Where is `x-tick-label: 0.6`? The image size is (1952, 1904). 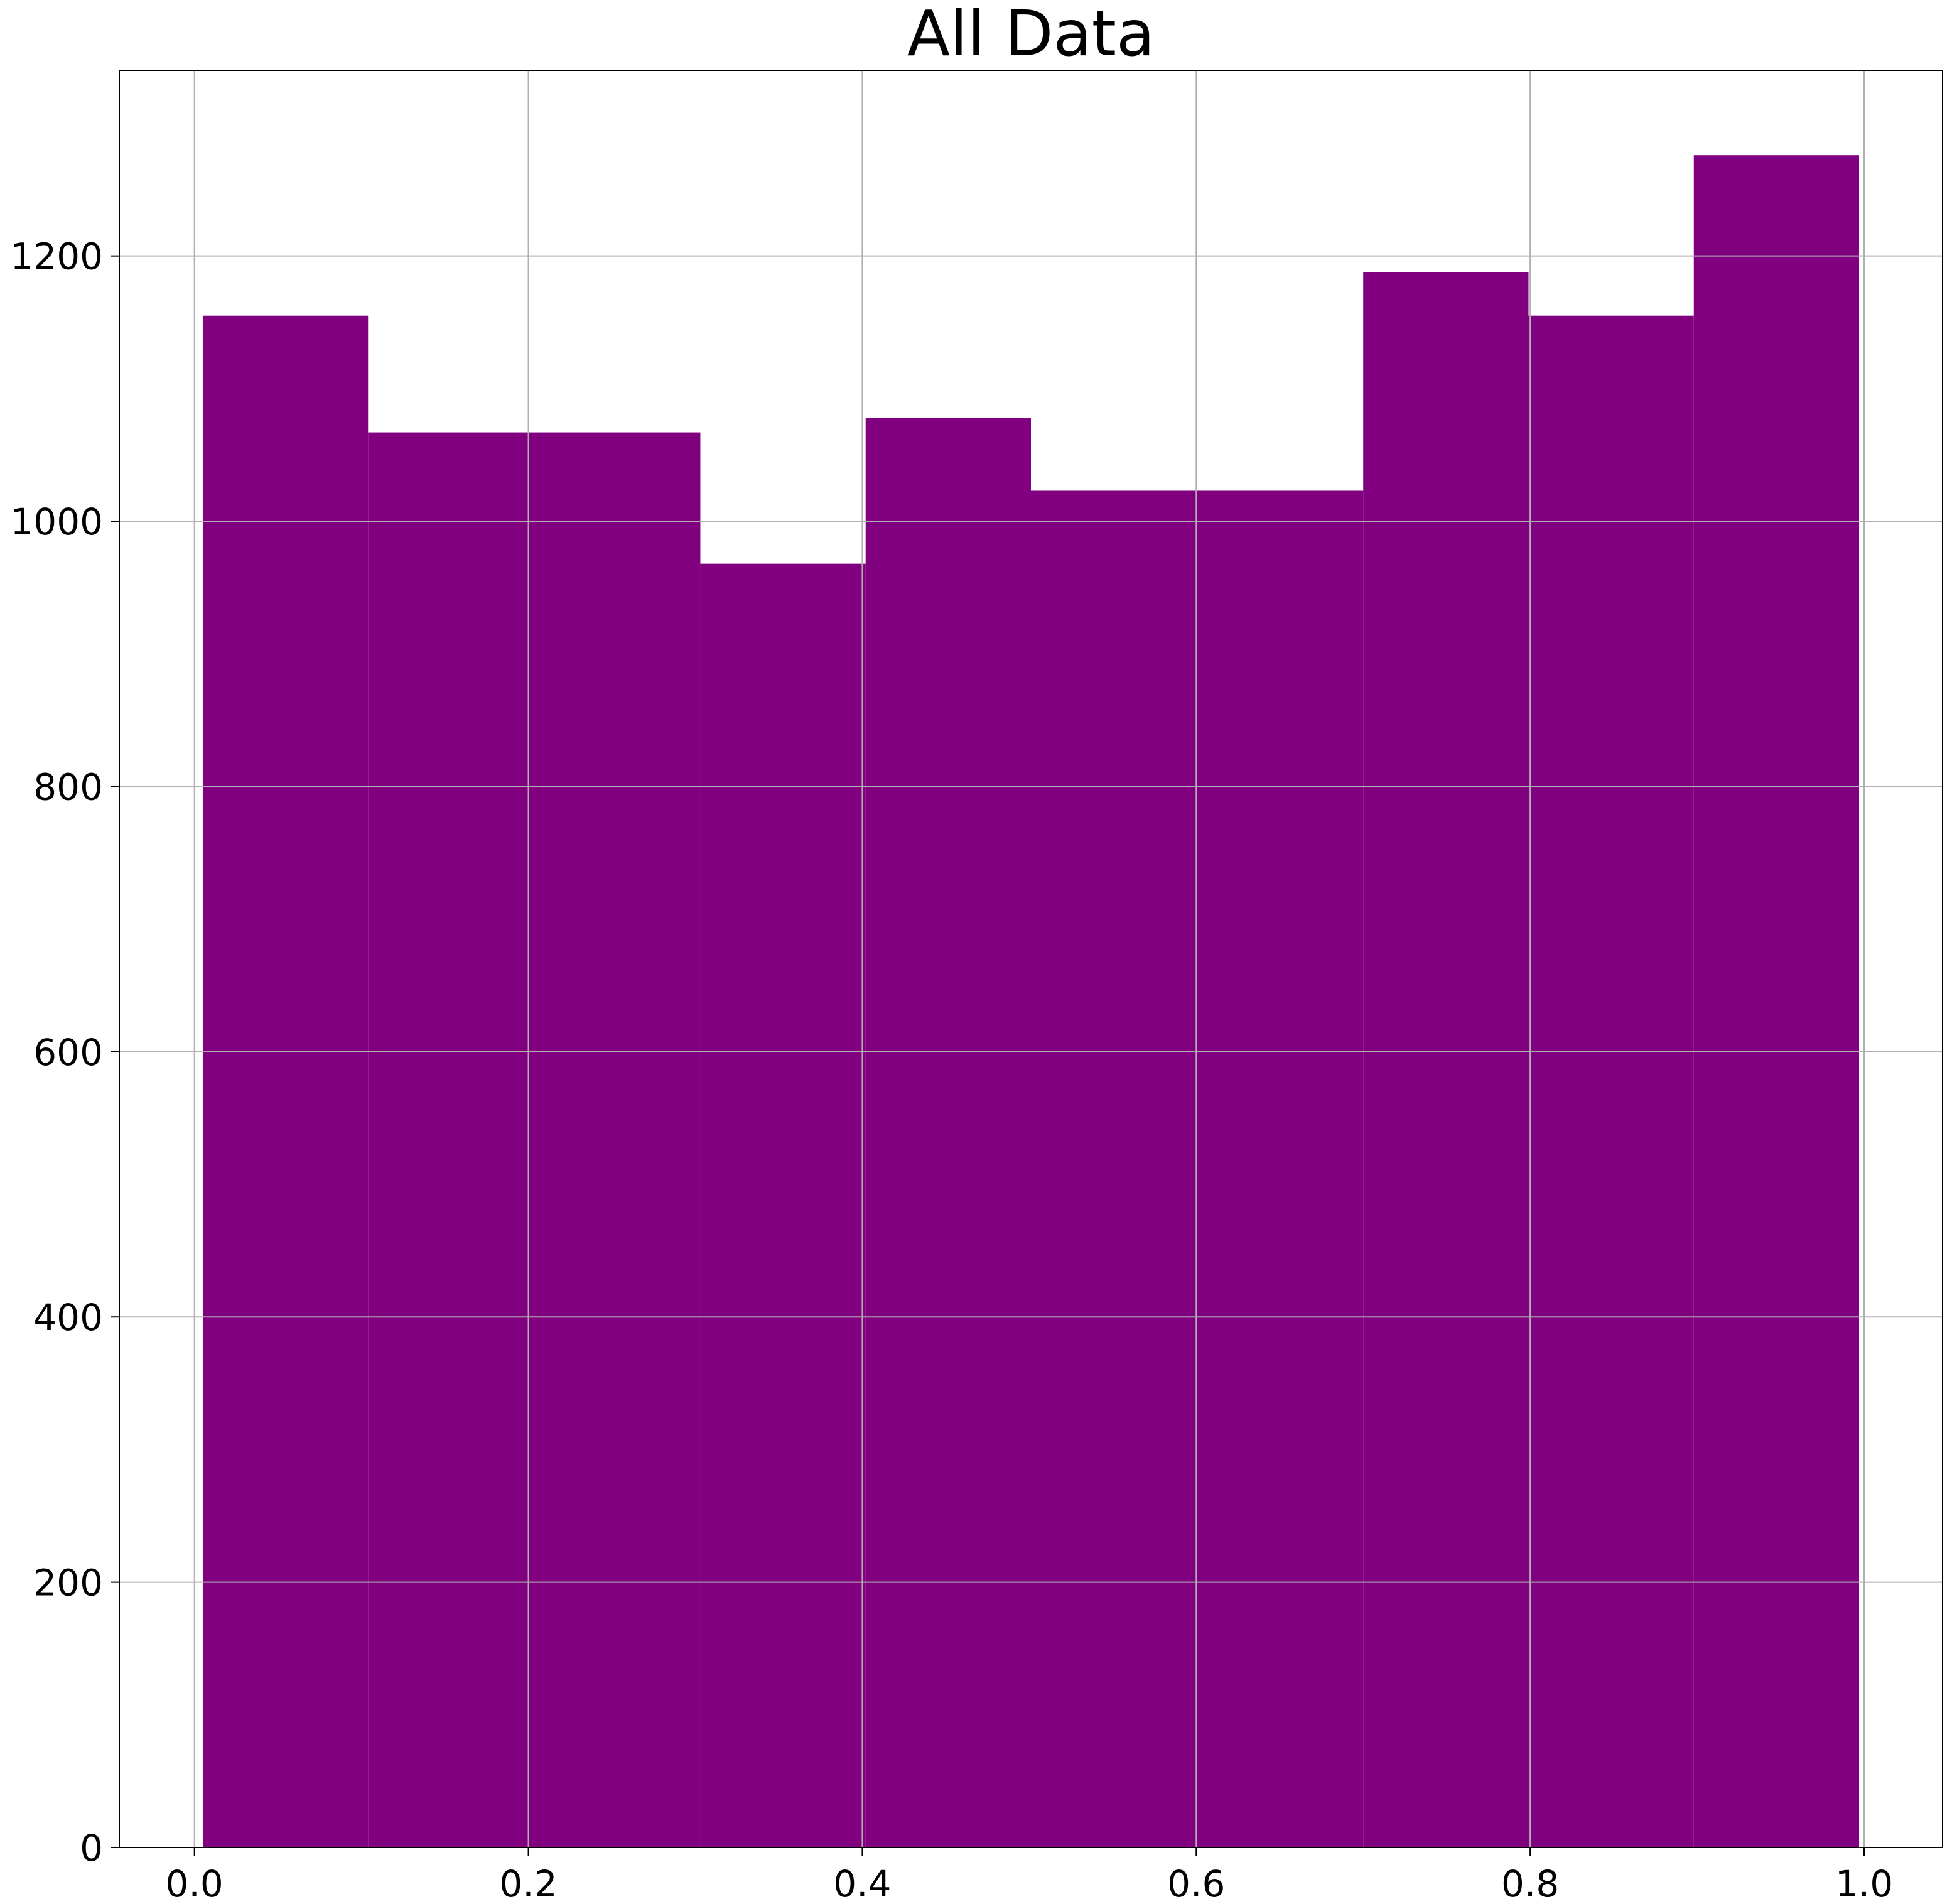 x-tick-label: 0.6 is located at coordinates (1196, 1883).